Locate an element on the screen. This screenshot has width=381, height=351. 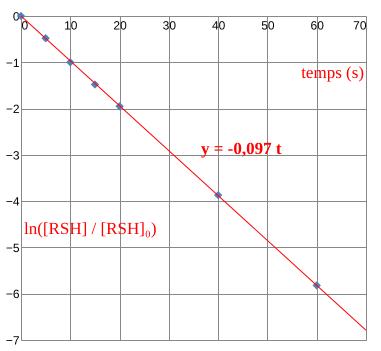
y-tick-label: −2 is located at coordinates (13, 109).